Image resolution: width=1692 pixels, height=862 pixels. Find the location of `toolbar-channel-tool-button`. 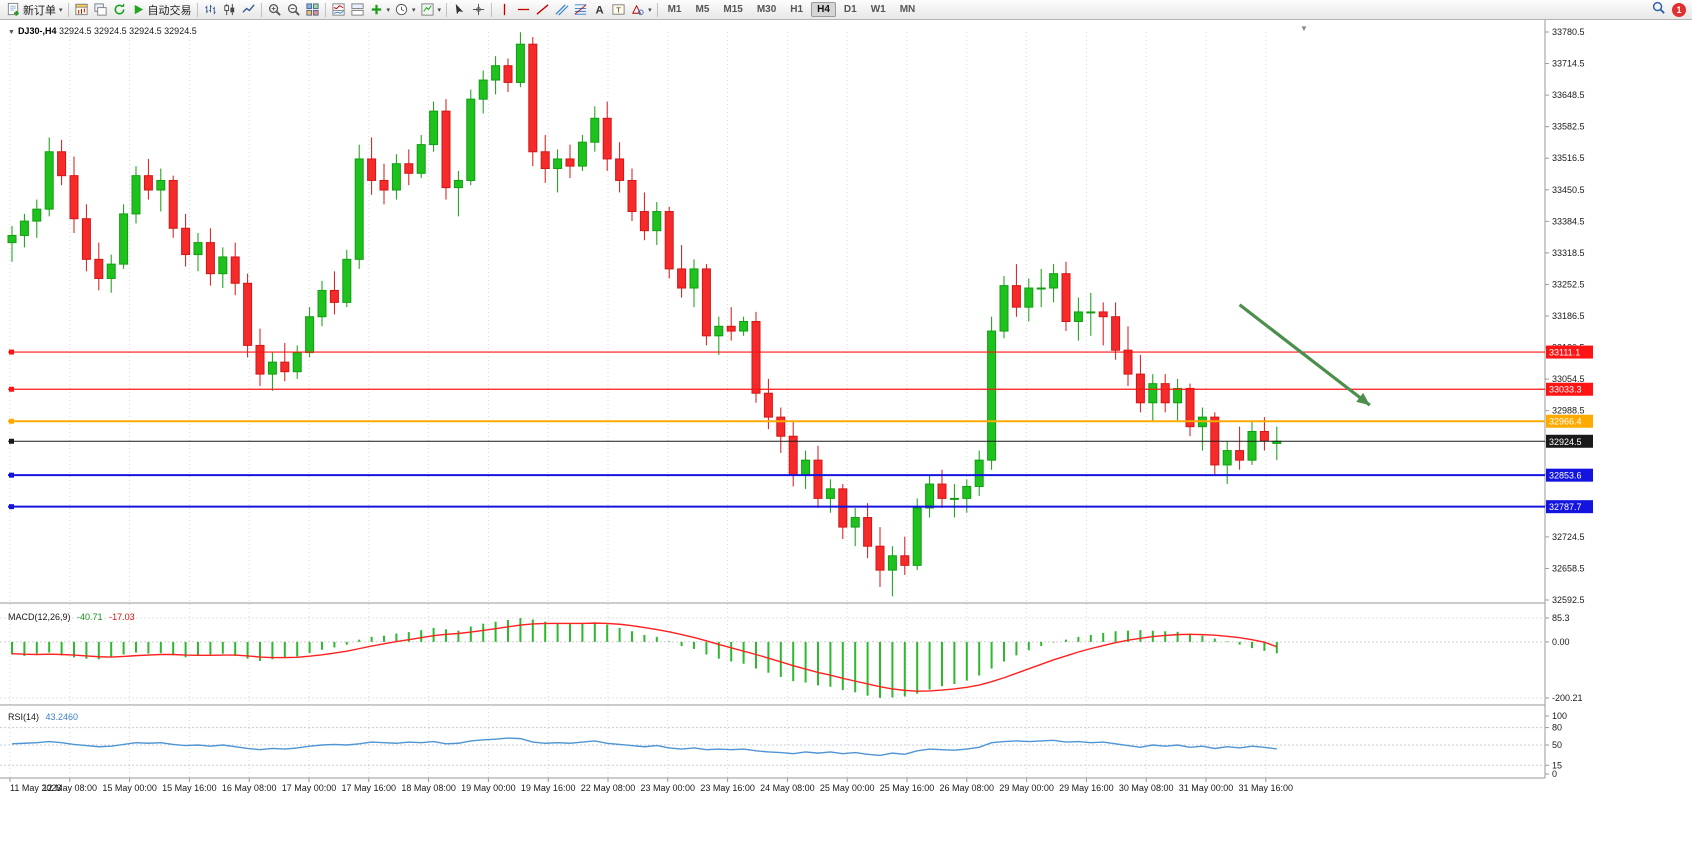

toolbar-channel-tool-button is located at coordinates (561, 10).